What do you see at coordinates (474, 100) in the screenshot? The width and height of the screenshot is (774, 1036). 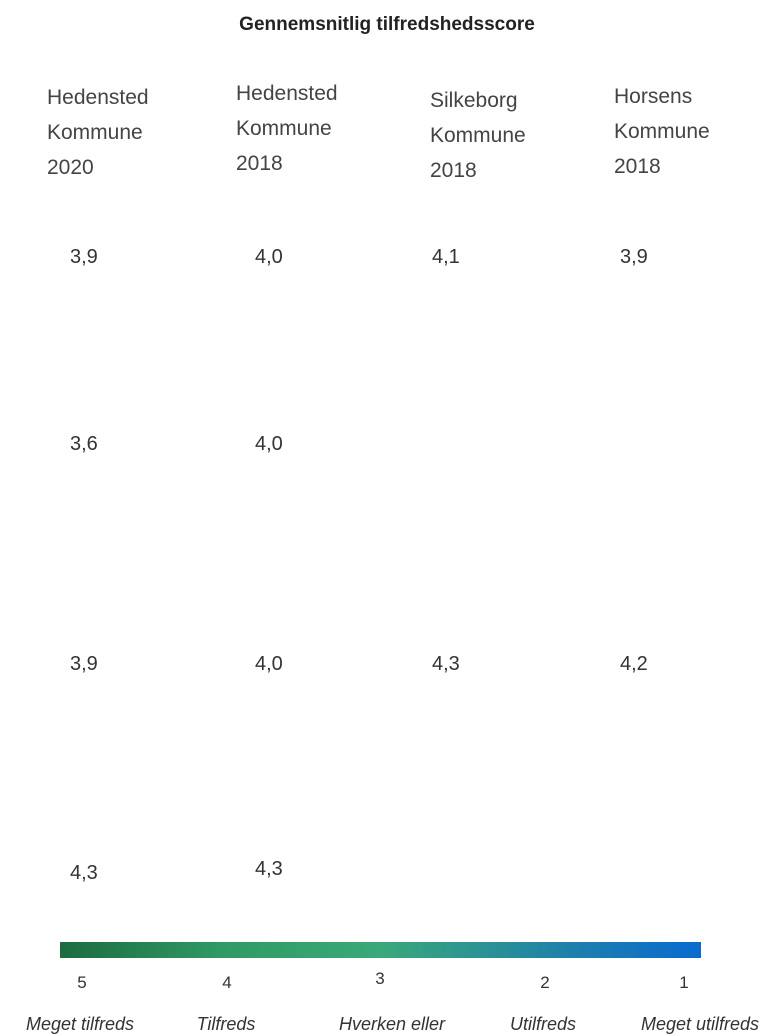 I see `column-header: Silkeborg` at bounding box center [474, 100].